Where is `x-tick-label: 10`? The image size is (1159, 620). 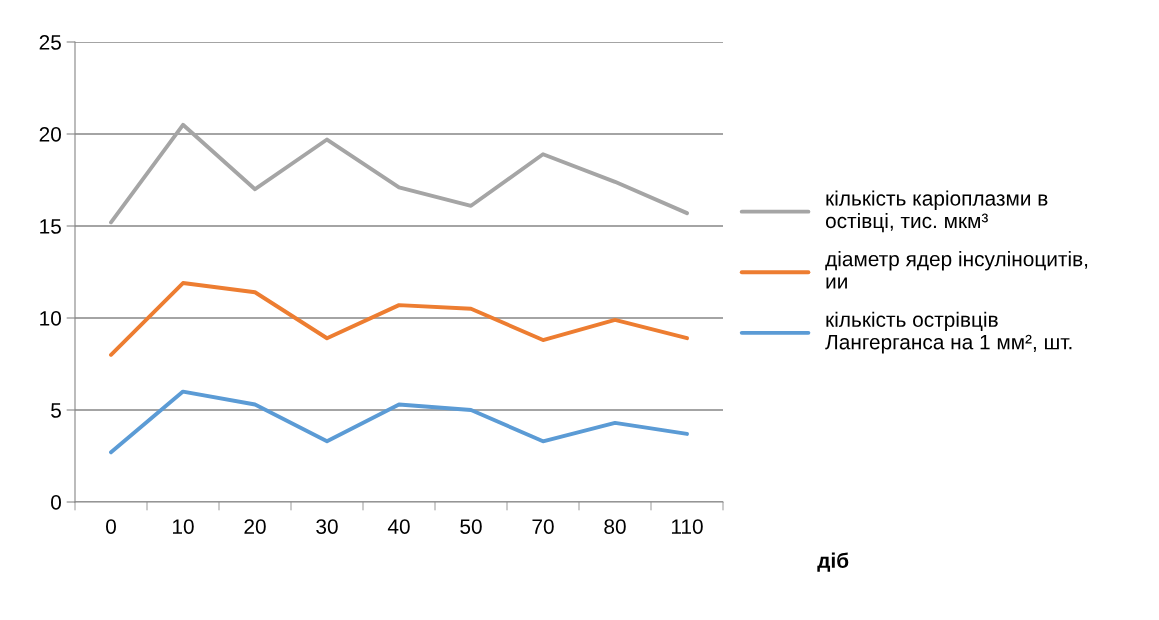
x-tick-label: 10 is located at coordinates (183, 526).